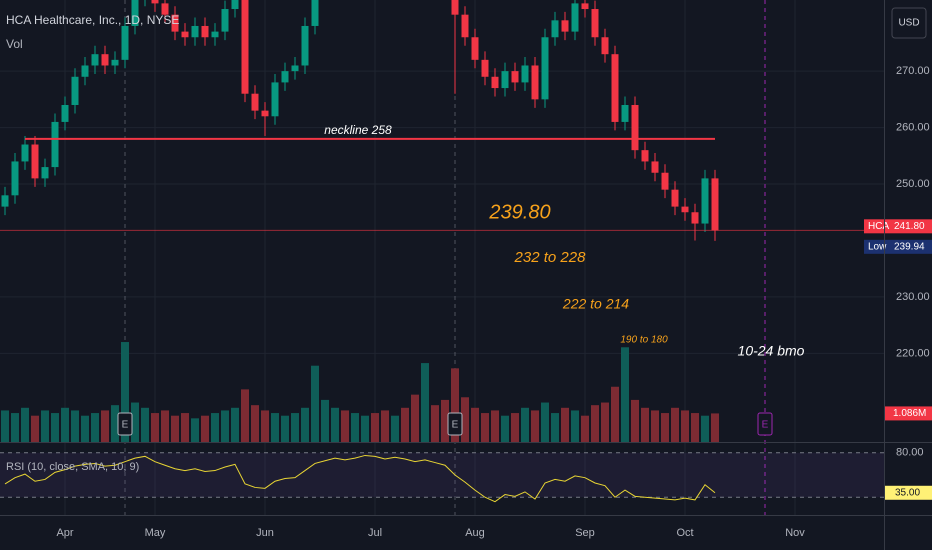 This screenshot has width=932, height=550. I want to click on annotation: 10-24 bmo, so click(771, 351).